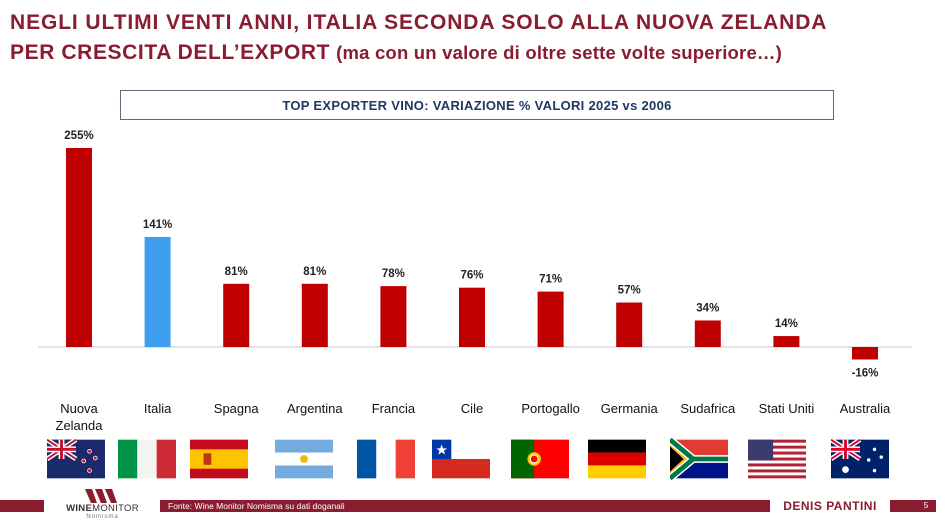  What do you see at coordinates (865, 373) in the screenshot?
I see `data-label: -16%` at bounding box center [865, 373].